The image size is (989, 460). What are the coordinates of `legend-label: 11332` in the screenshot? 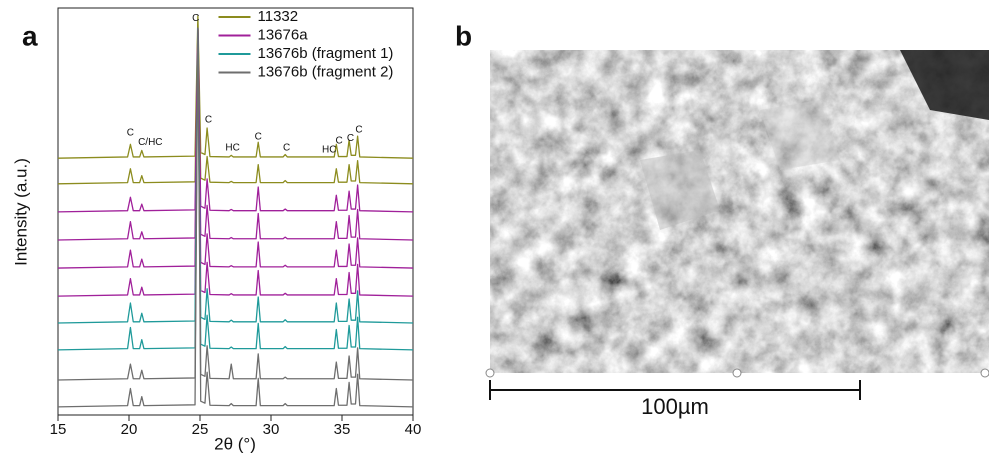 It's located at (278, 16).